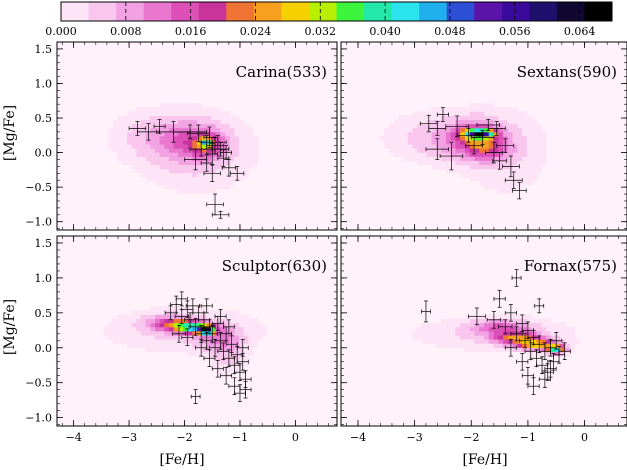 The width and height of the screenshot is (627, 470). Describe the element at coordinates (38, 418) in the screenshot. I see `y-tick-label: −1.0` at that location.